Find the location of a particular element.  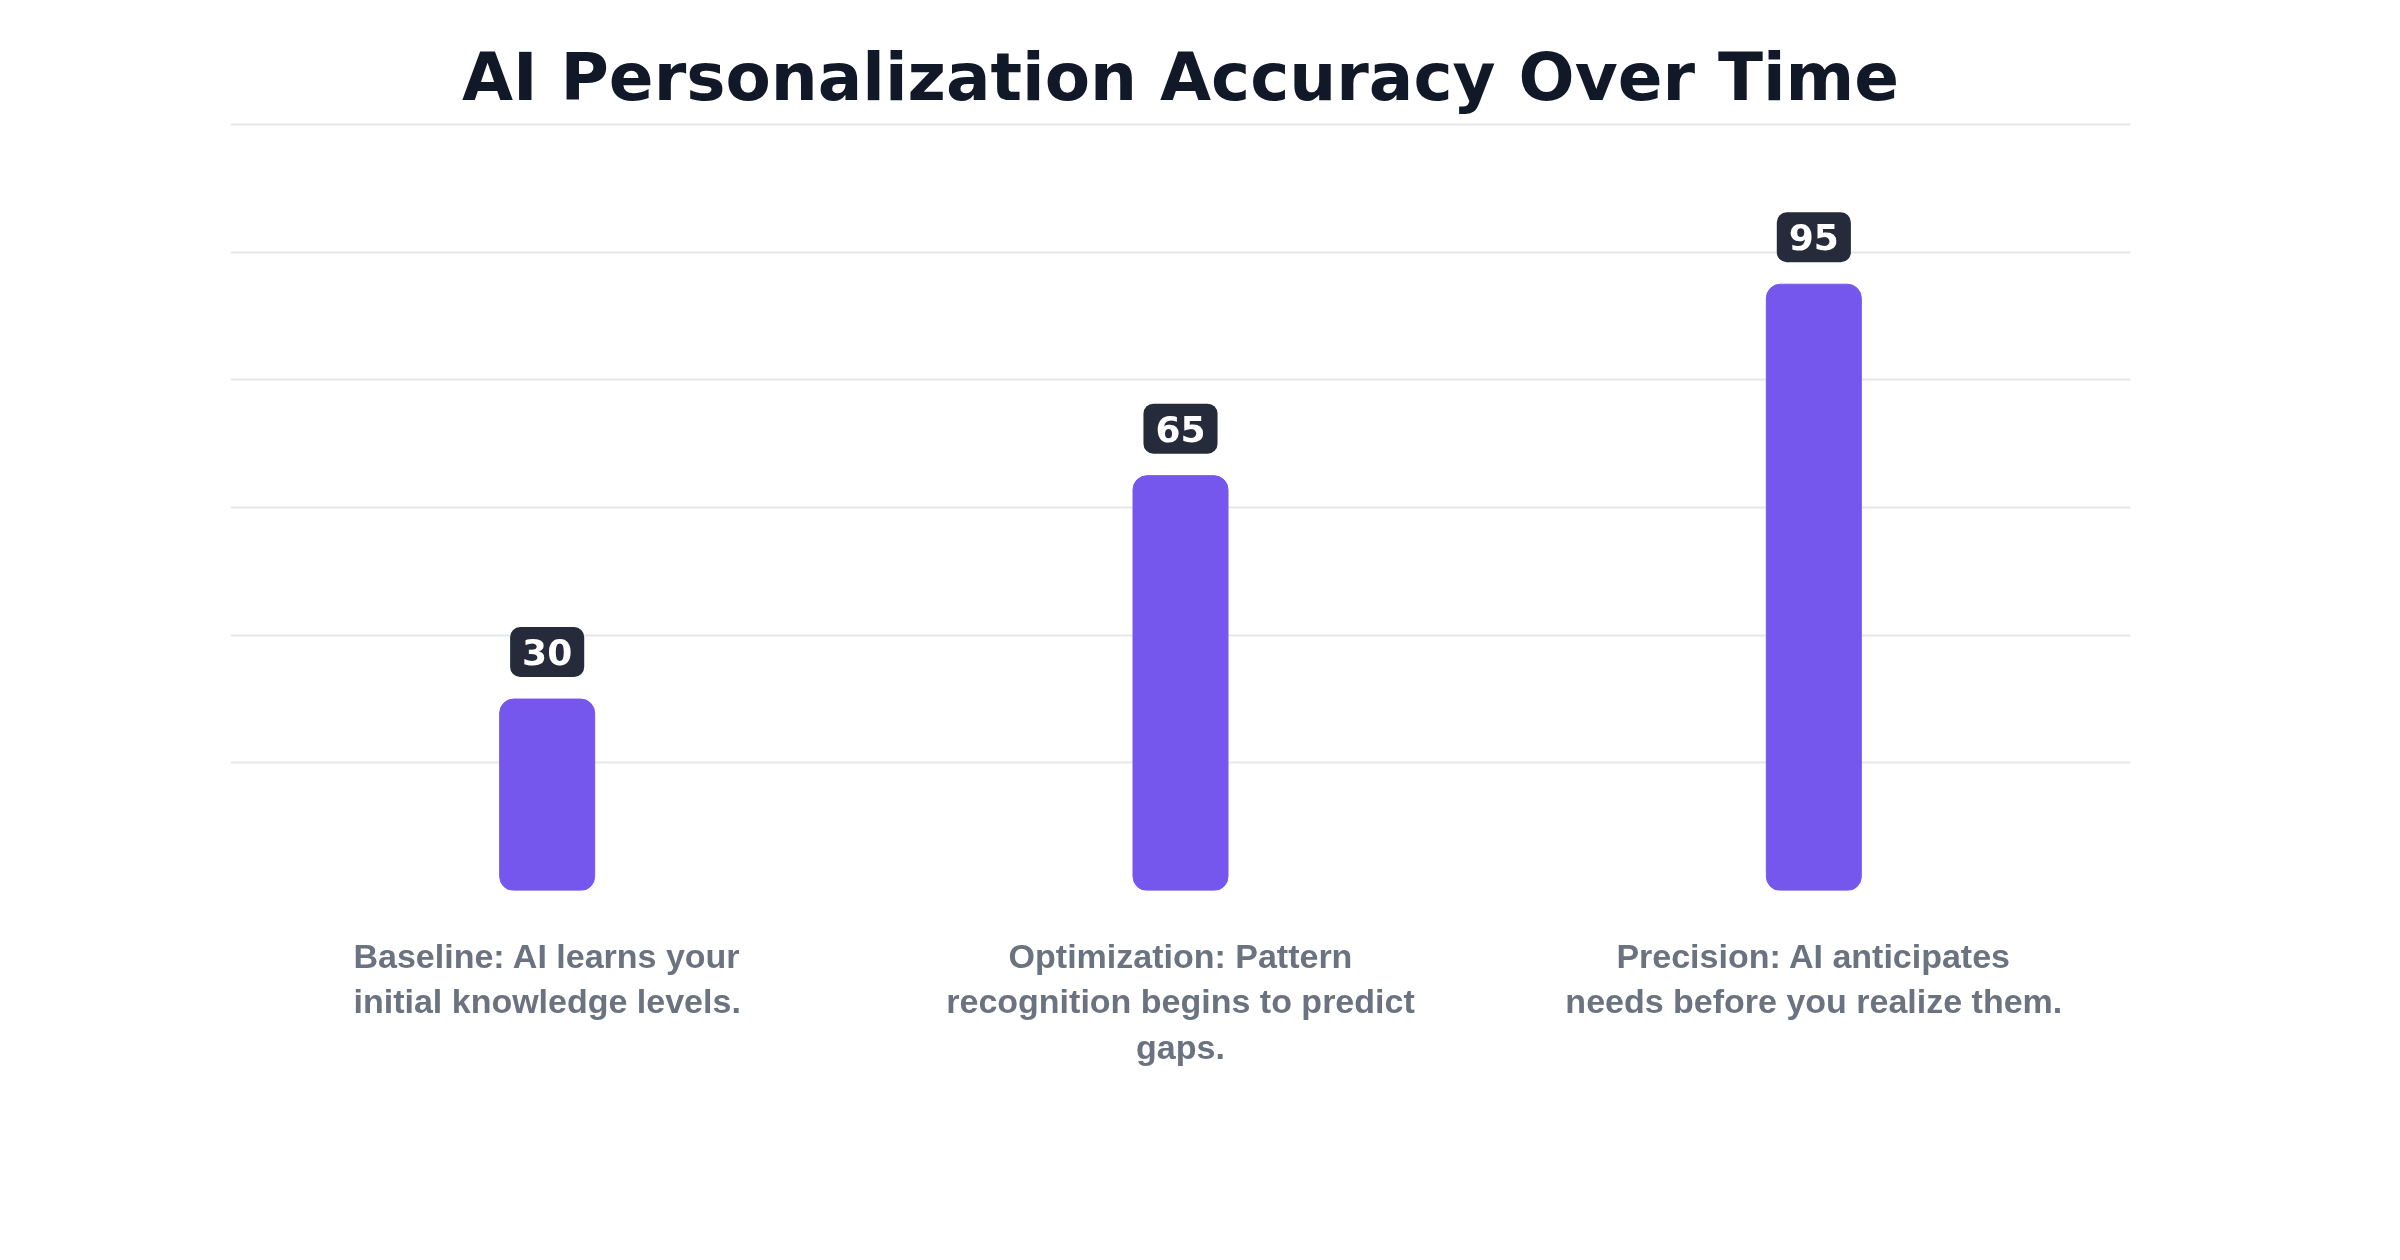

data-label: 30 is located at coordinates (547, 653).